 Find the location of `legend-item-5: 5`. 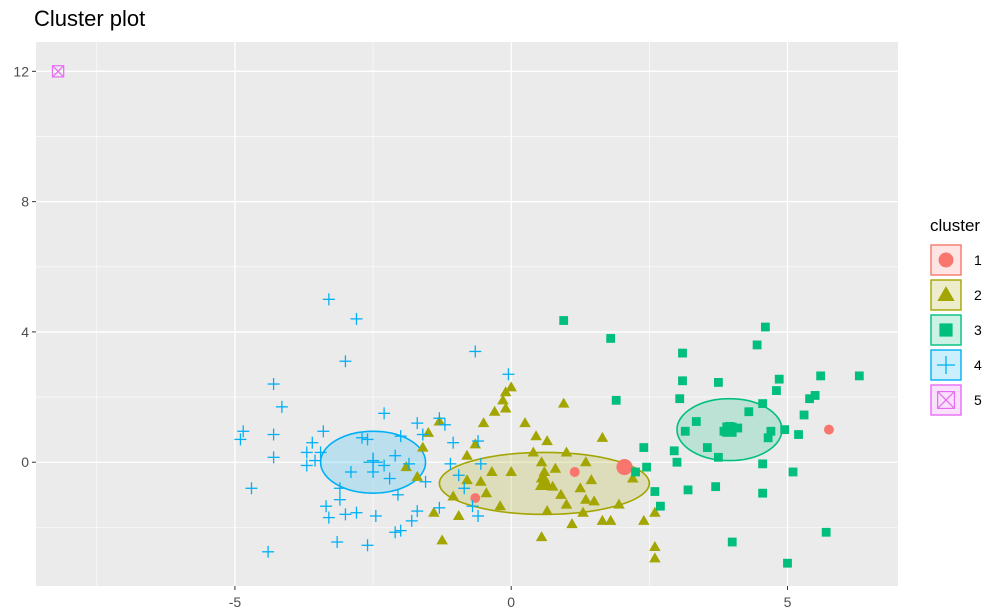

legend-item-5: 5 is located at coordinates (956, 399).